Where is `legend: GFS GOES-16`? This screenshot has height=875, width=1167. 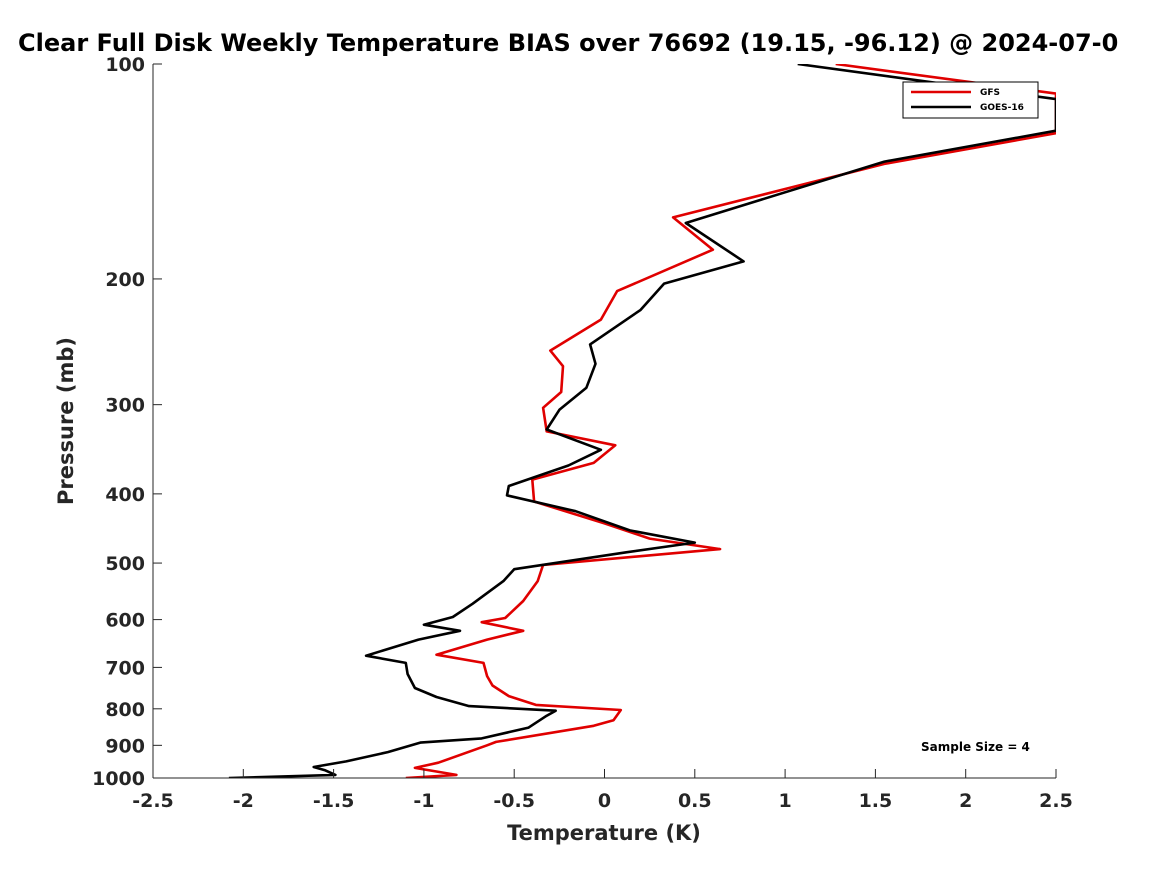 legend: GFS GOES-16 is located at coordinates (970, 100).